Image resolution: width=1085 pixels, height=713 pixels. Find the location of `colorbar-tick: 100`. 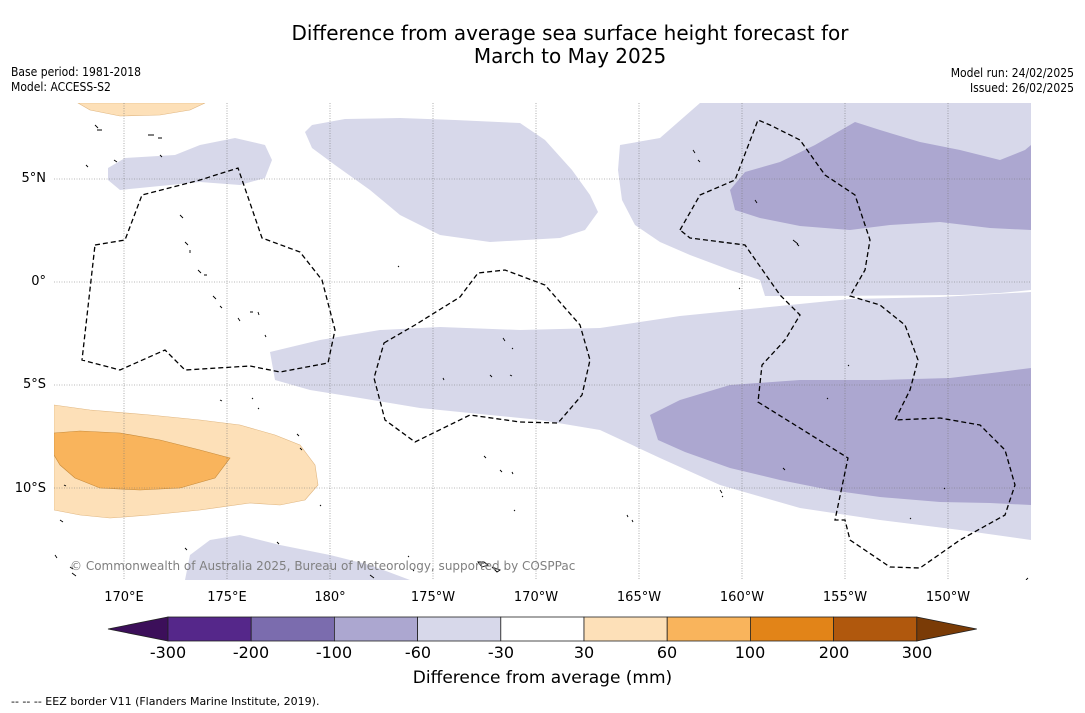

colorbar-tick: 100 is located at coordinates (750, 652).